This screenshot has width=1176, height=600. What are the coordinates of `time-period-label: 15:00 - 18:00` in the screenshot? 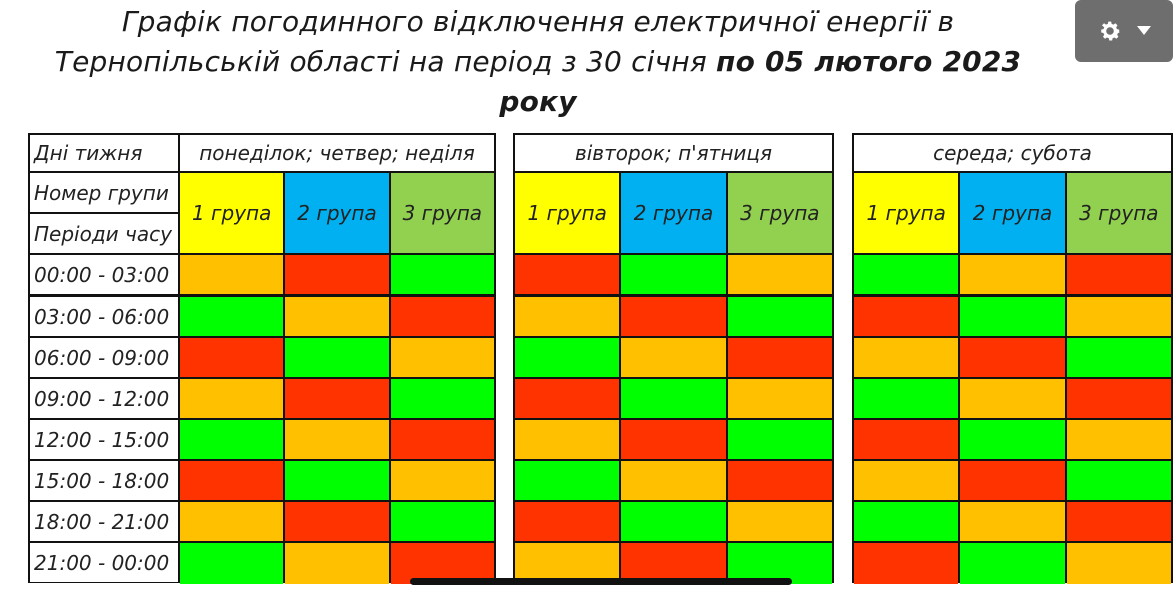 It's located at (104, 480).